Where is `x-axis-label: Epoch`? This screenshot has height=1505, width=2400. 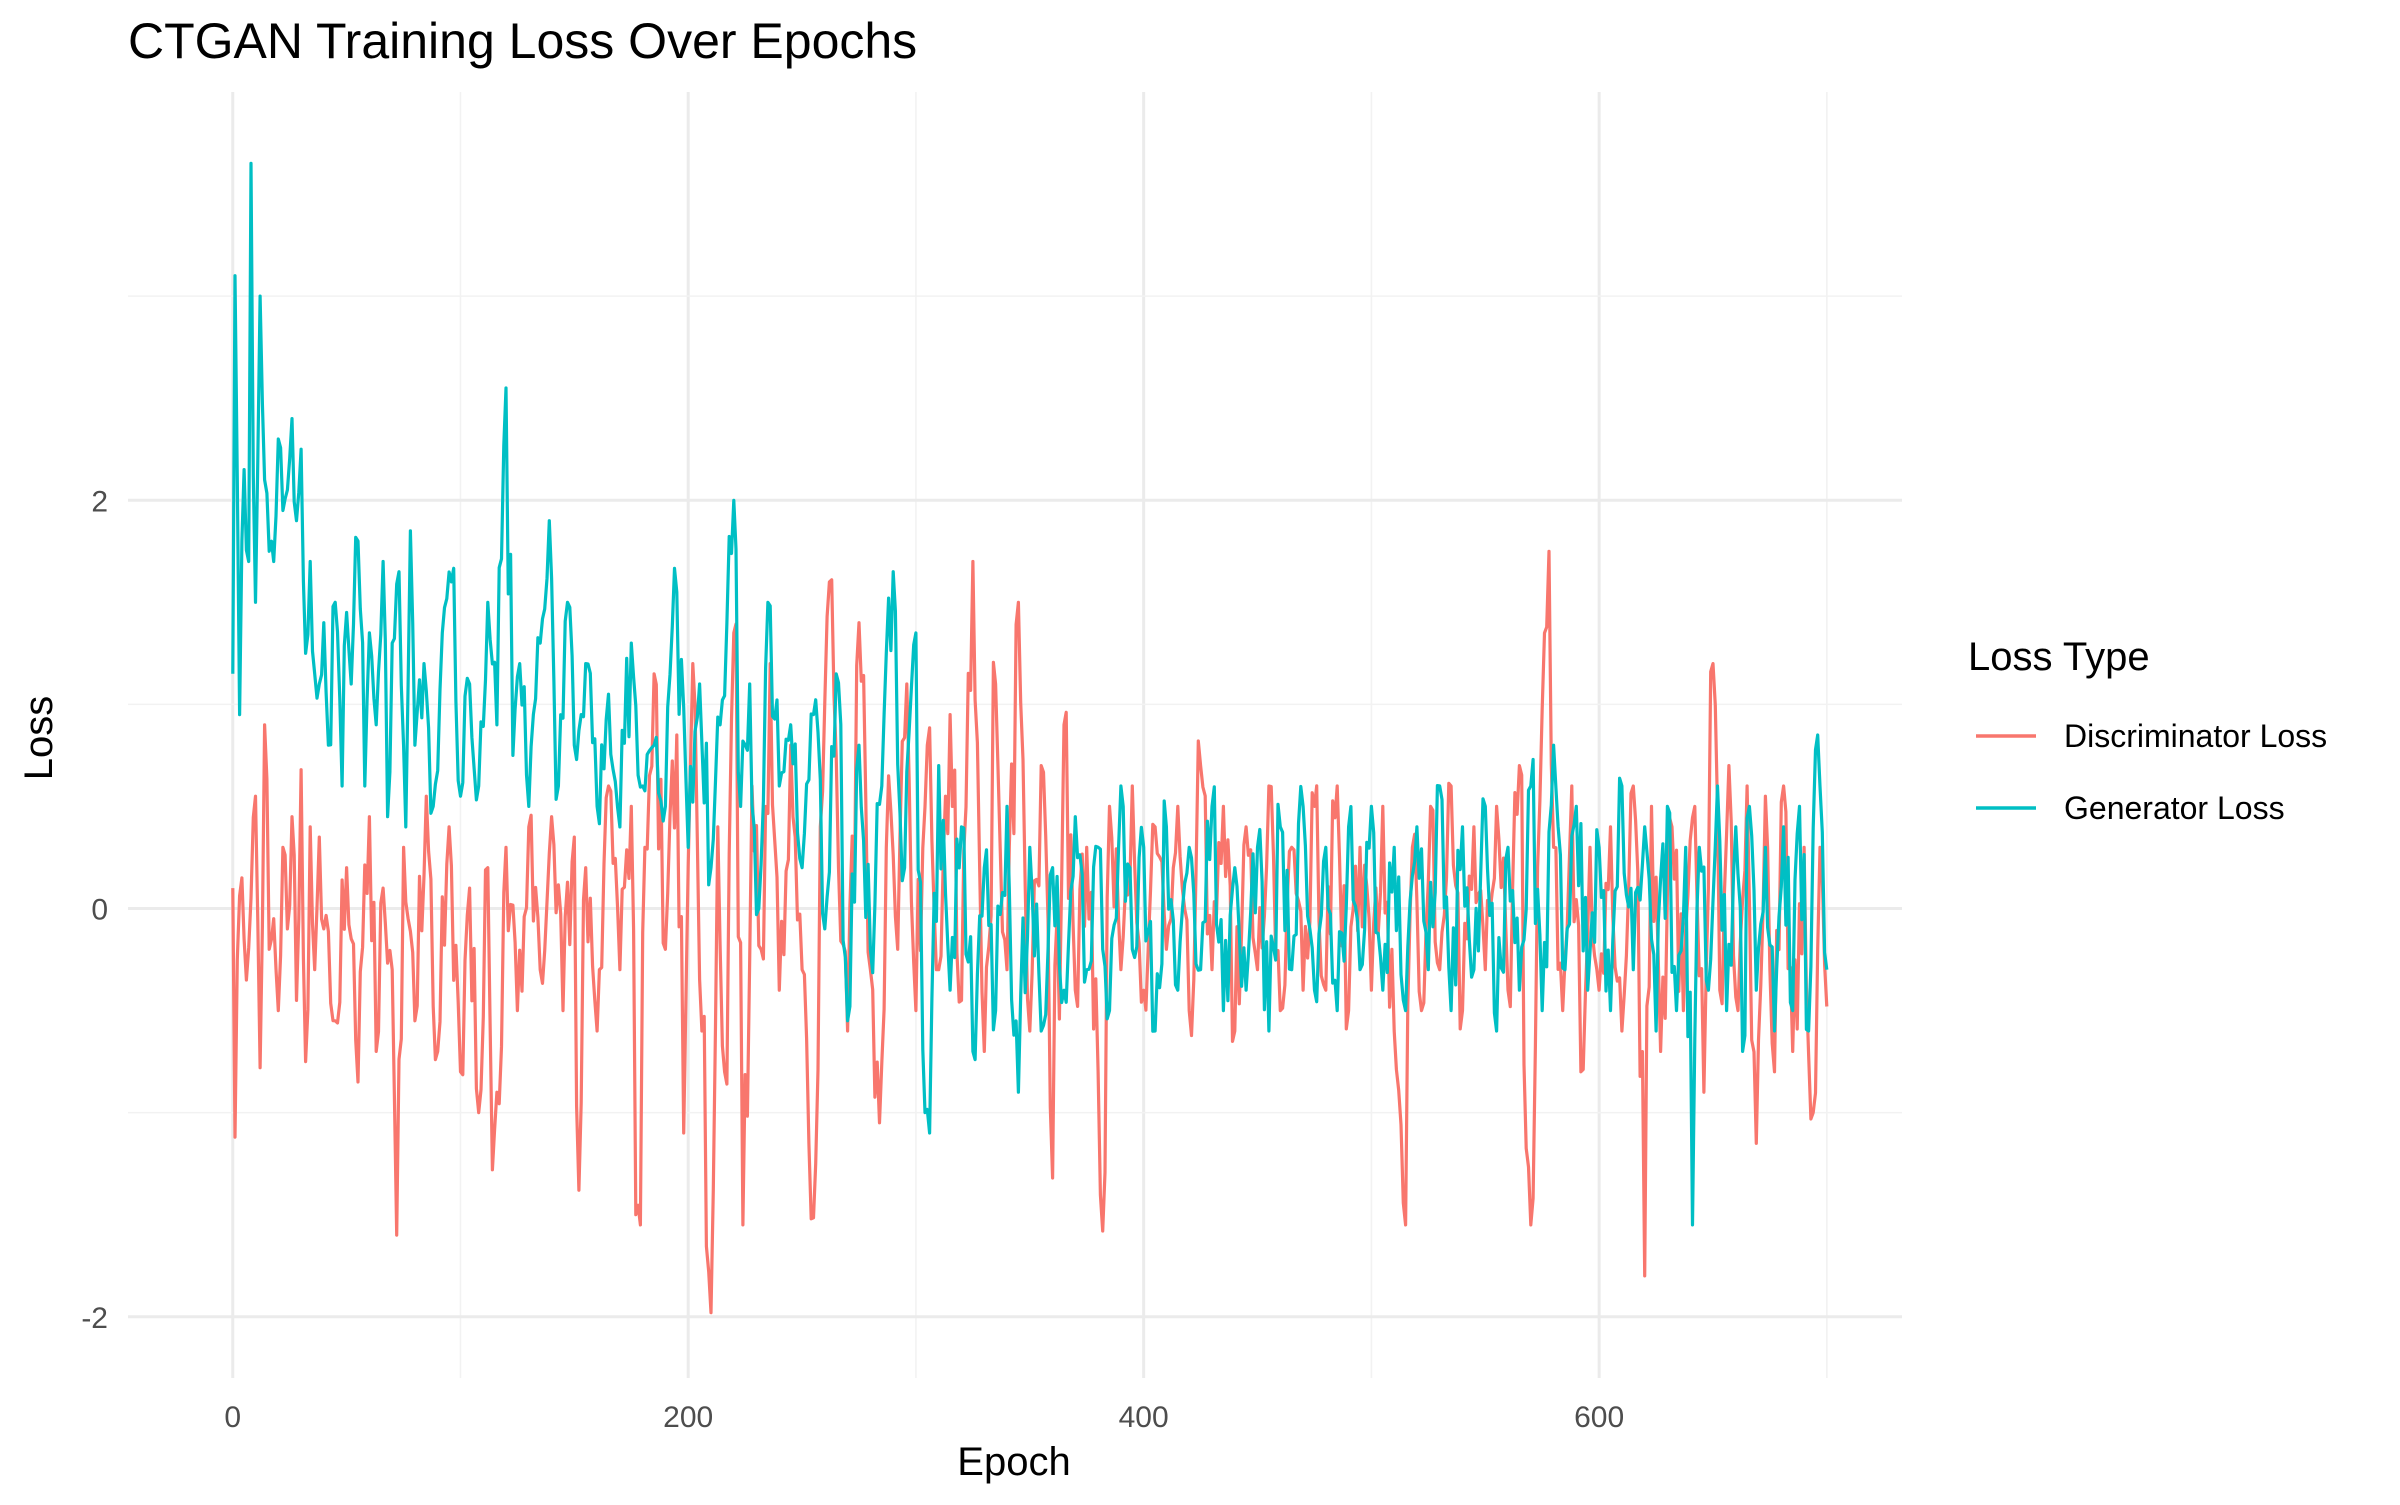
x-axis-label: Epoch is located at coordinates (1013, 1462).